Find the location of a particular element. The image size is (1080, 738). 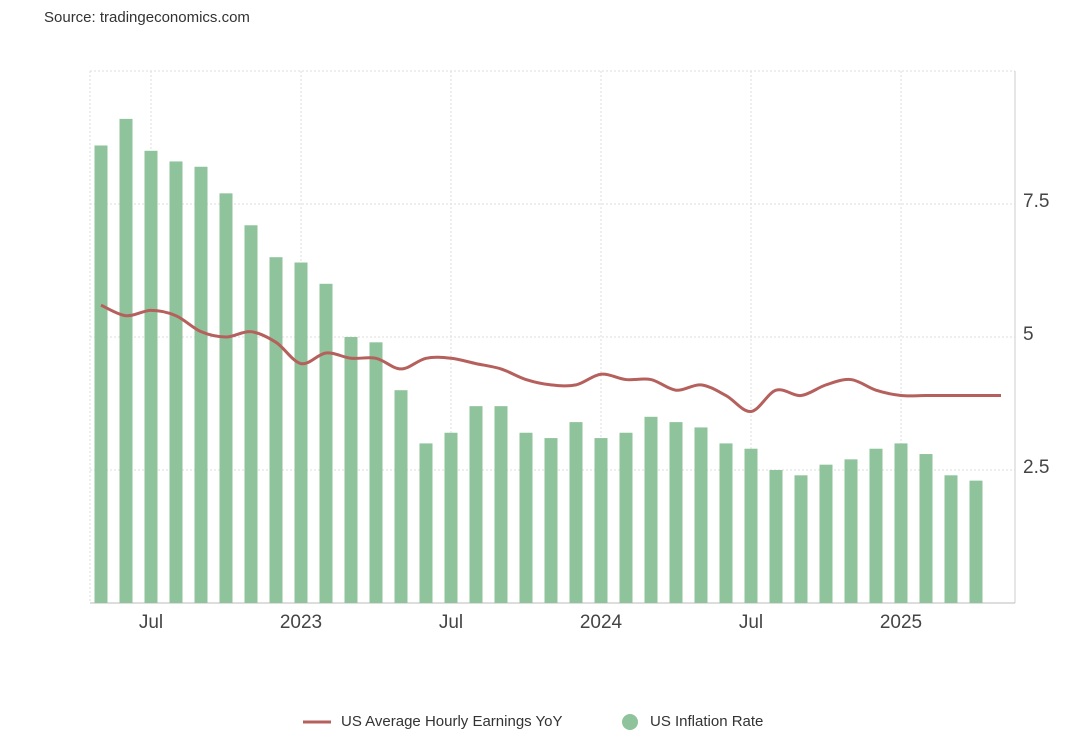

legend-label: US Average Hourly Earnings YoY is located at coordinates (452, 721).